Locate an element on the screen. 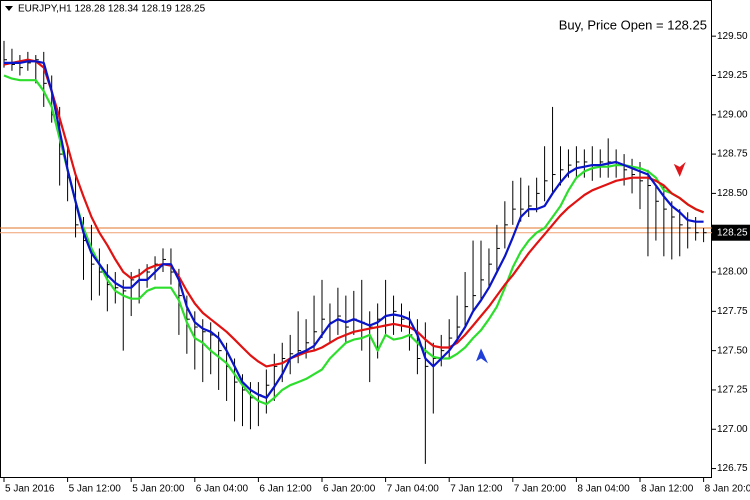 Image resolution: width=750 pixels, height=500 pixels. x-tick-label: 6 Jan 04:00 is located at coordinates (222, 489).